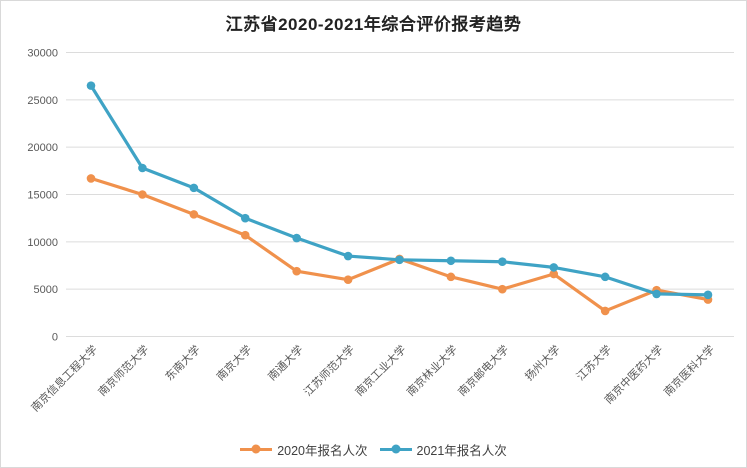 This screenshot has width=747, height=468. Describe the element at coordinates (399, 260) in the screenshot. I see `data-point-2021-南京工业大学` at that location.